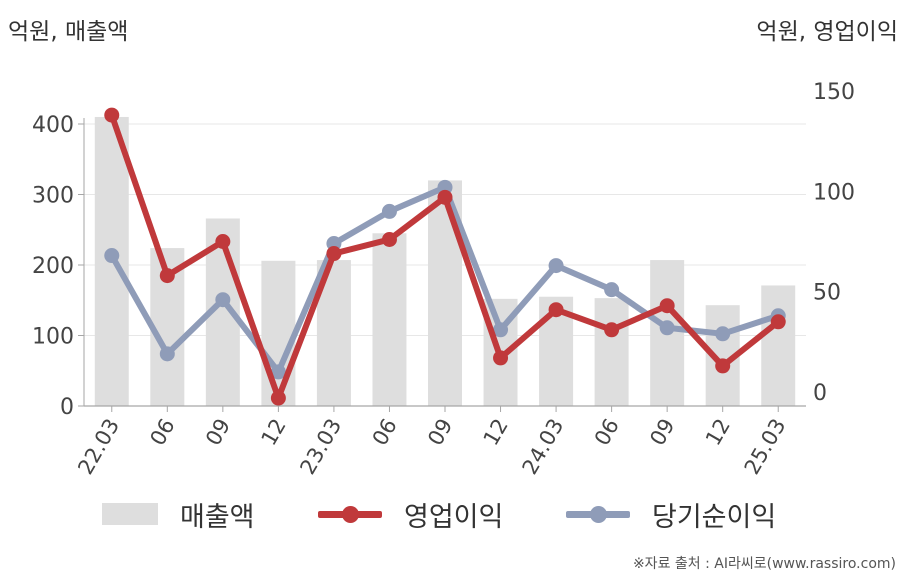 The image size is (908, 580). What do you see at coordinates (68, 32) in the screenshot?
I see `left-axis-unit: 억원, 매출액` at bounding box center [68, 32].